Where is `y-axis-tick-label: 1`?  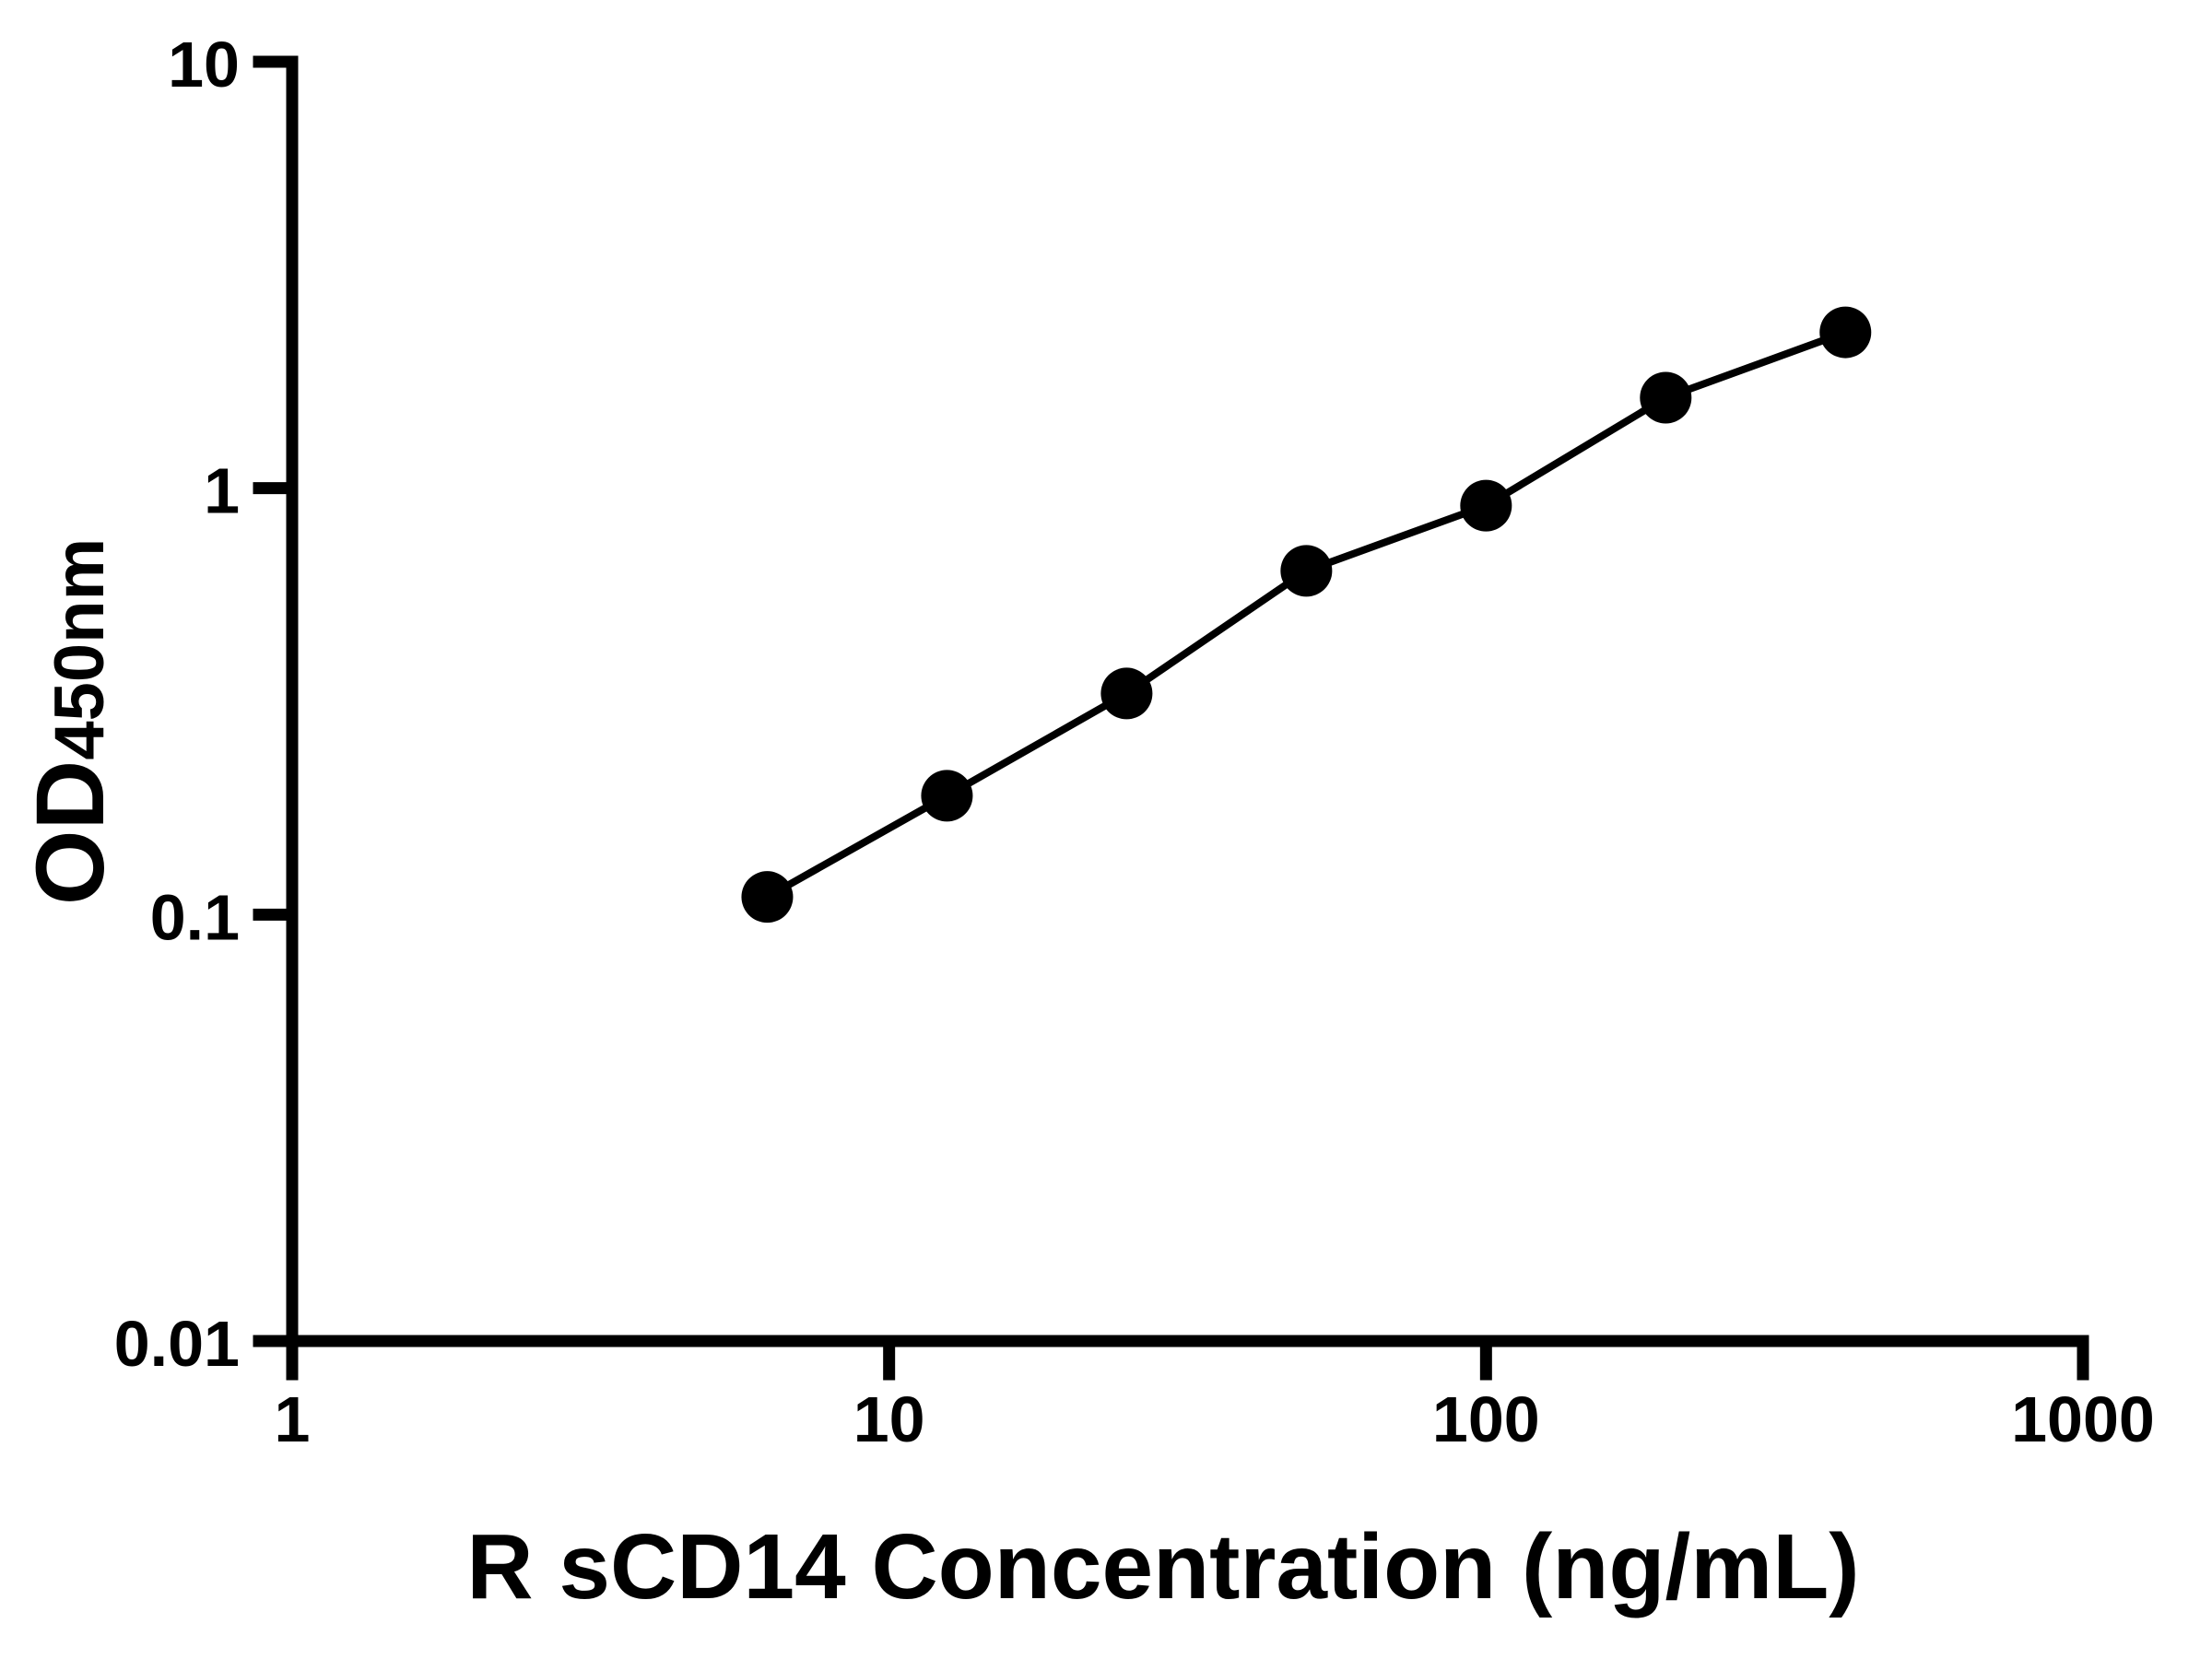
y-axis-tick-label: 1 is located at coordinates (222, 491).